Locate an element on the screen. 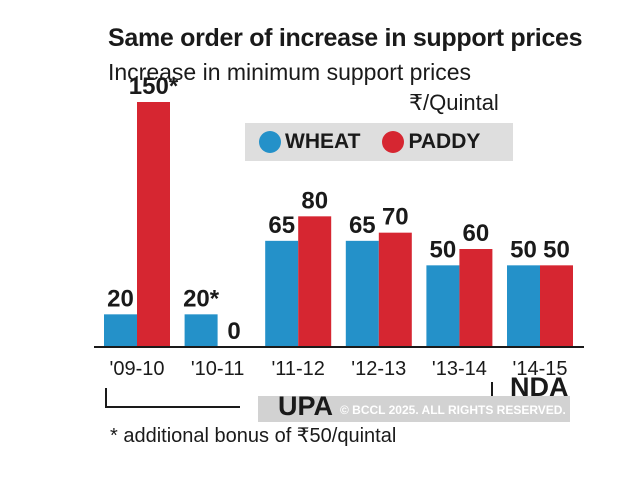  chart-title: Same order of increase in support prices is located at coordinates (345, 38).